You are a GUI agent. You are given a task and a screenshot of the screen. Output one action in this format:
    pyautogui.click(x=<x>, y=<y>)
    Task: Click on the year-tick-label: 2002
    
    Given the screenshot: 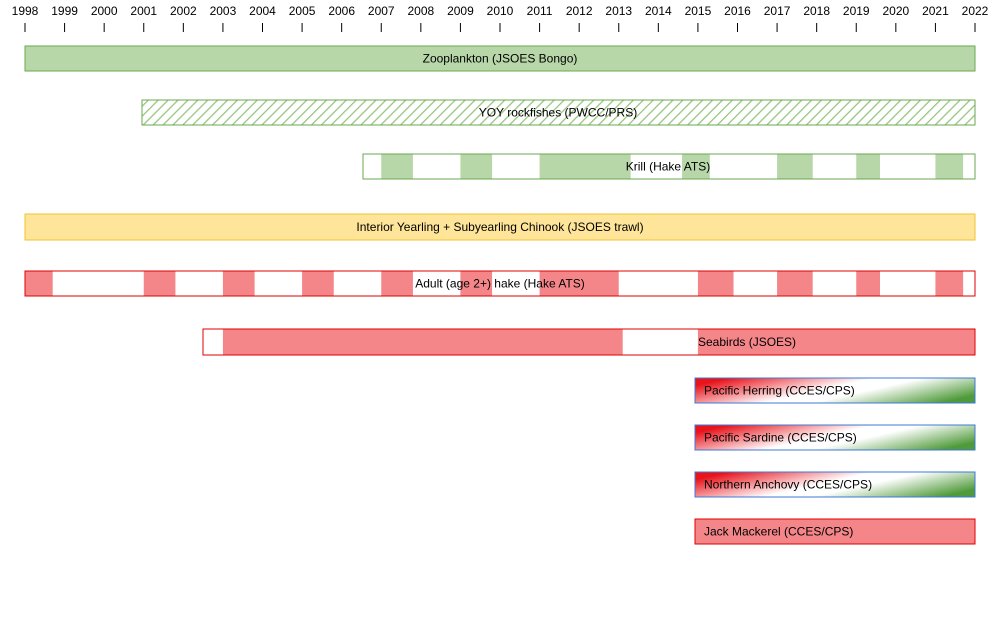 What is the action you would take?
    pyautogui.click(x=183, y=11)
    